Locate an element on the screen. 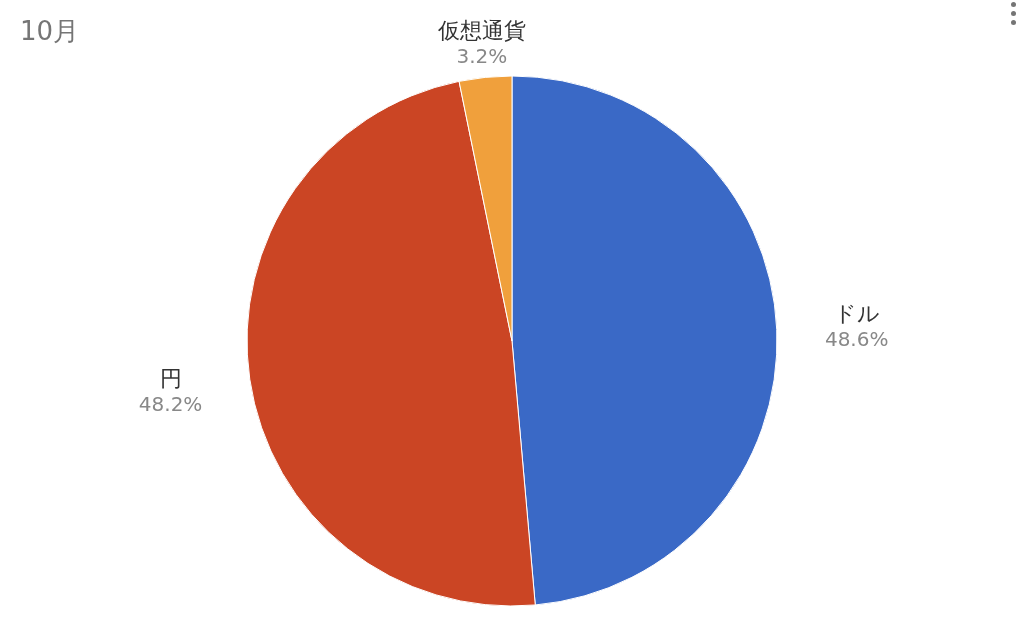  chart-title: 10月 is located at coordinates (50, 31).